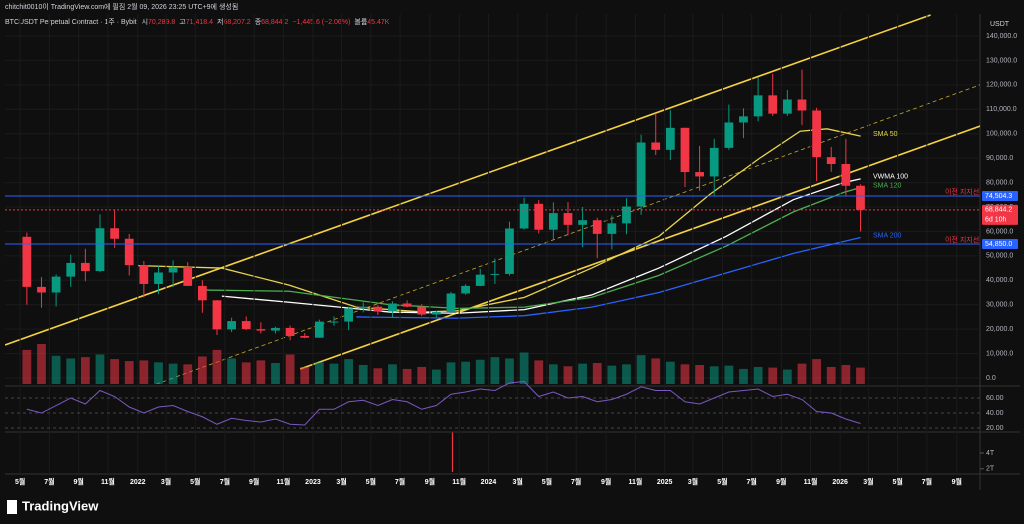  Describe the element at coordinates (608, 277) in the screenshot. I see `ma-line` at that location.